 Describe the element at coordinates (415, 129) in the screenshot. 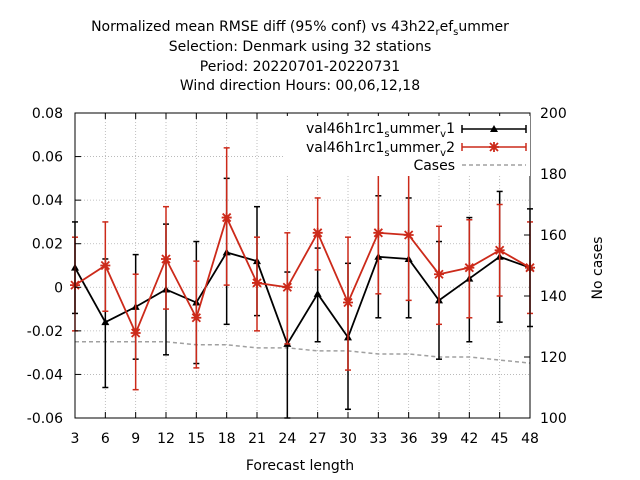

I see `legend-1-mid: ummer` at that location.